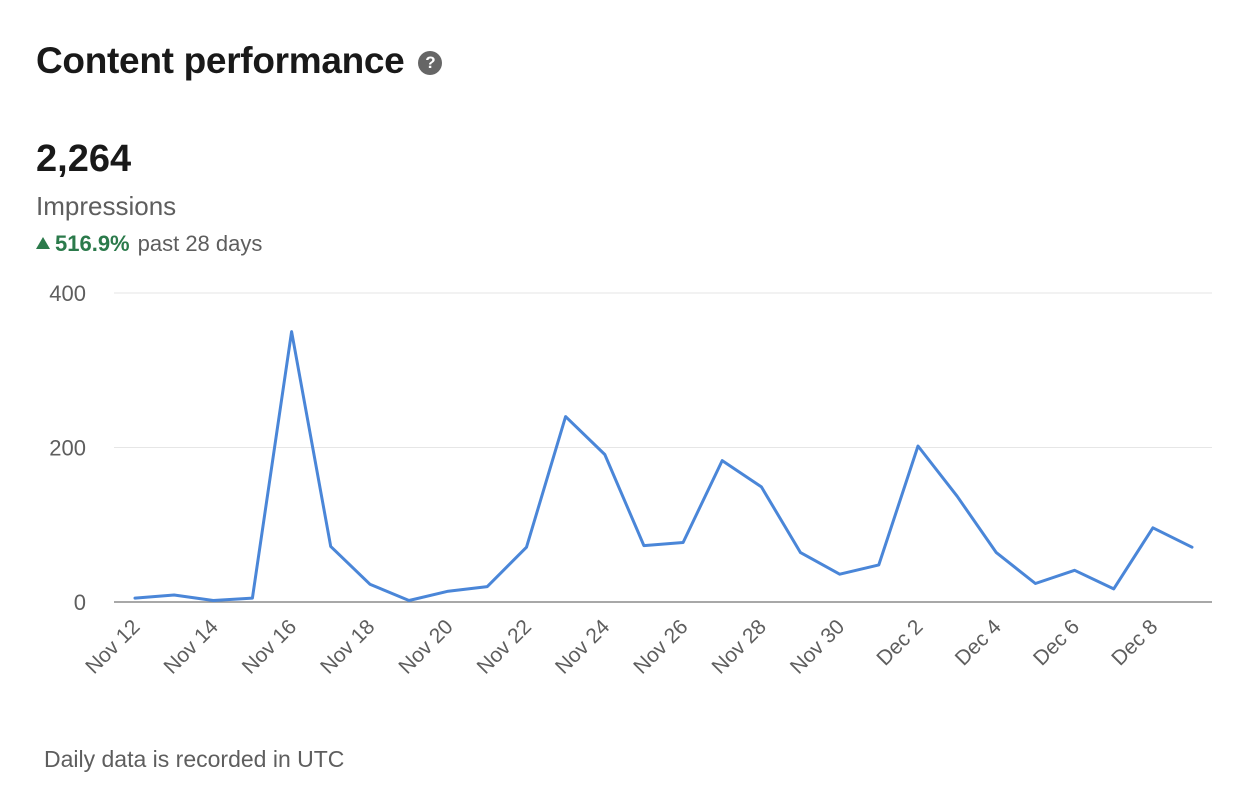  What do you see at coordinates (978, 642) in the screenshot?
I see `x-tick-label: Dec 4` at bounding box center [978, 642].